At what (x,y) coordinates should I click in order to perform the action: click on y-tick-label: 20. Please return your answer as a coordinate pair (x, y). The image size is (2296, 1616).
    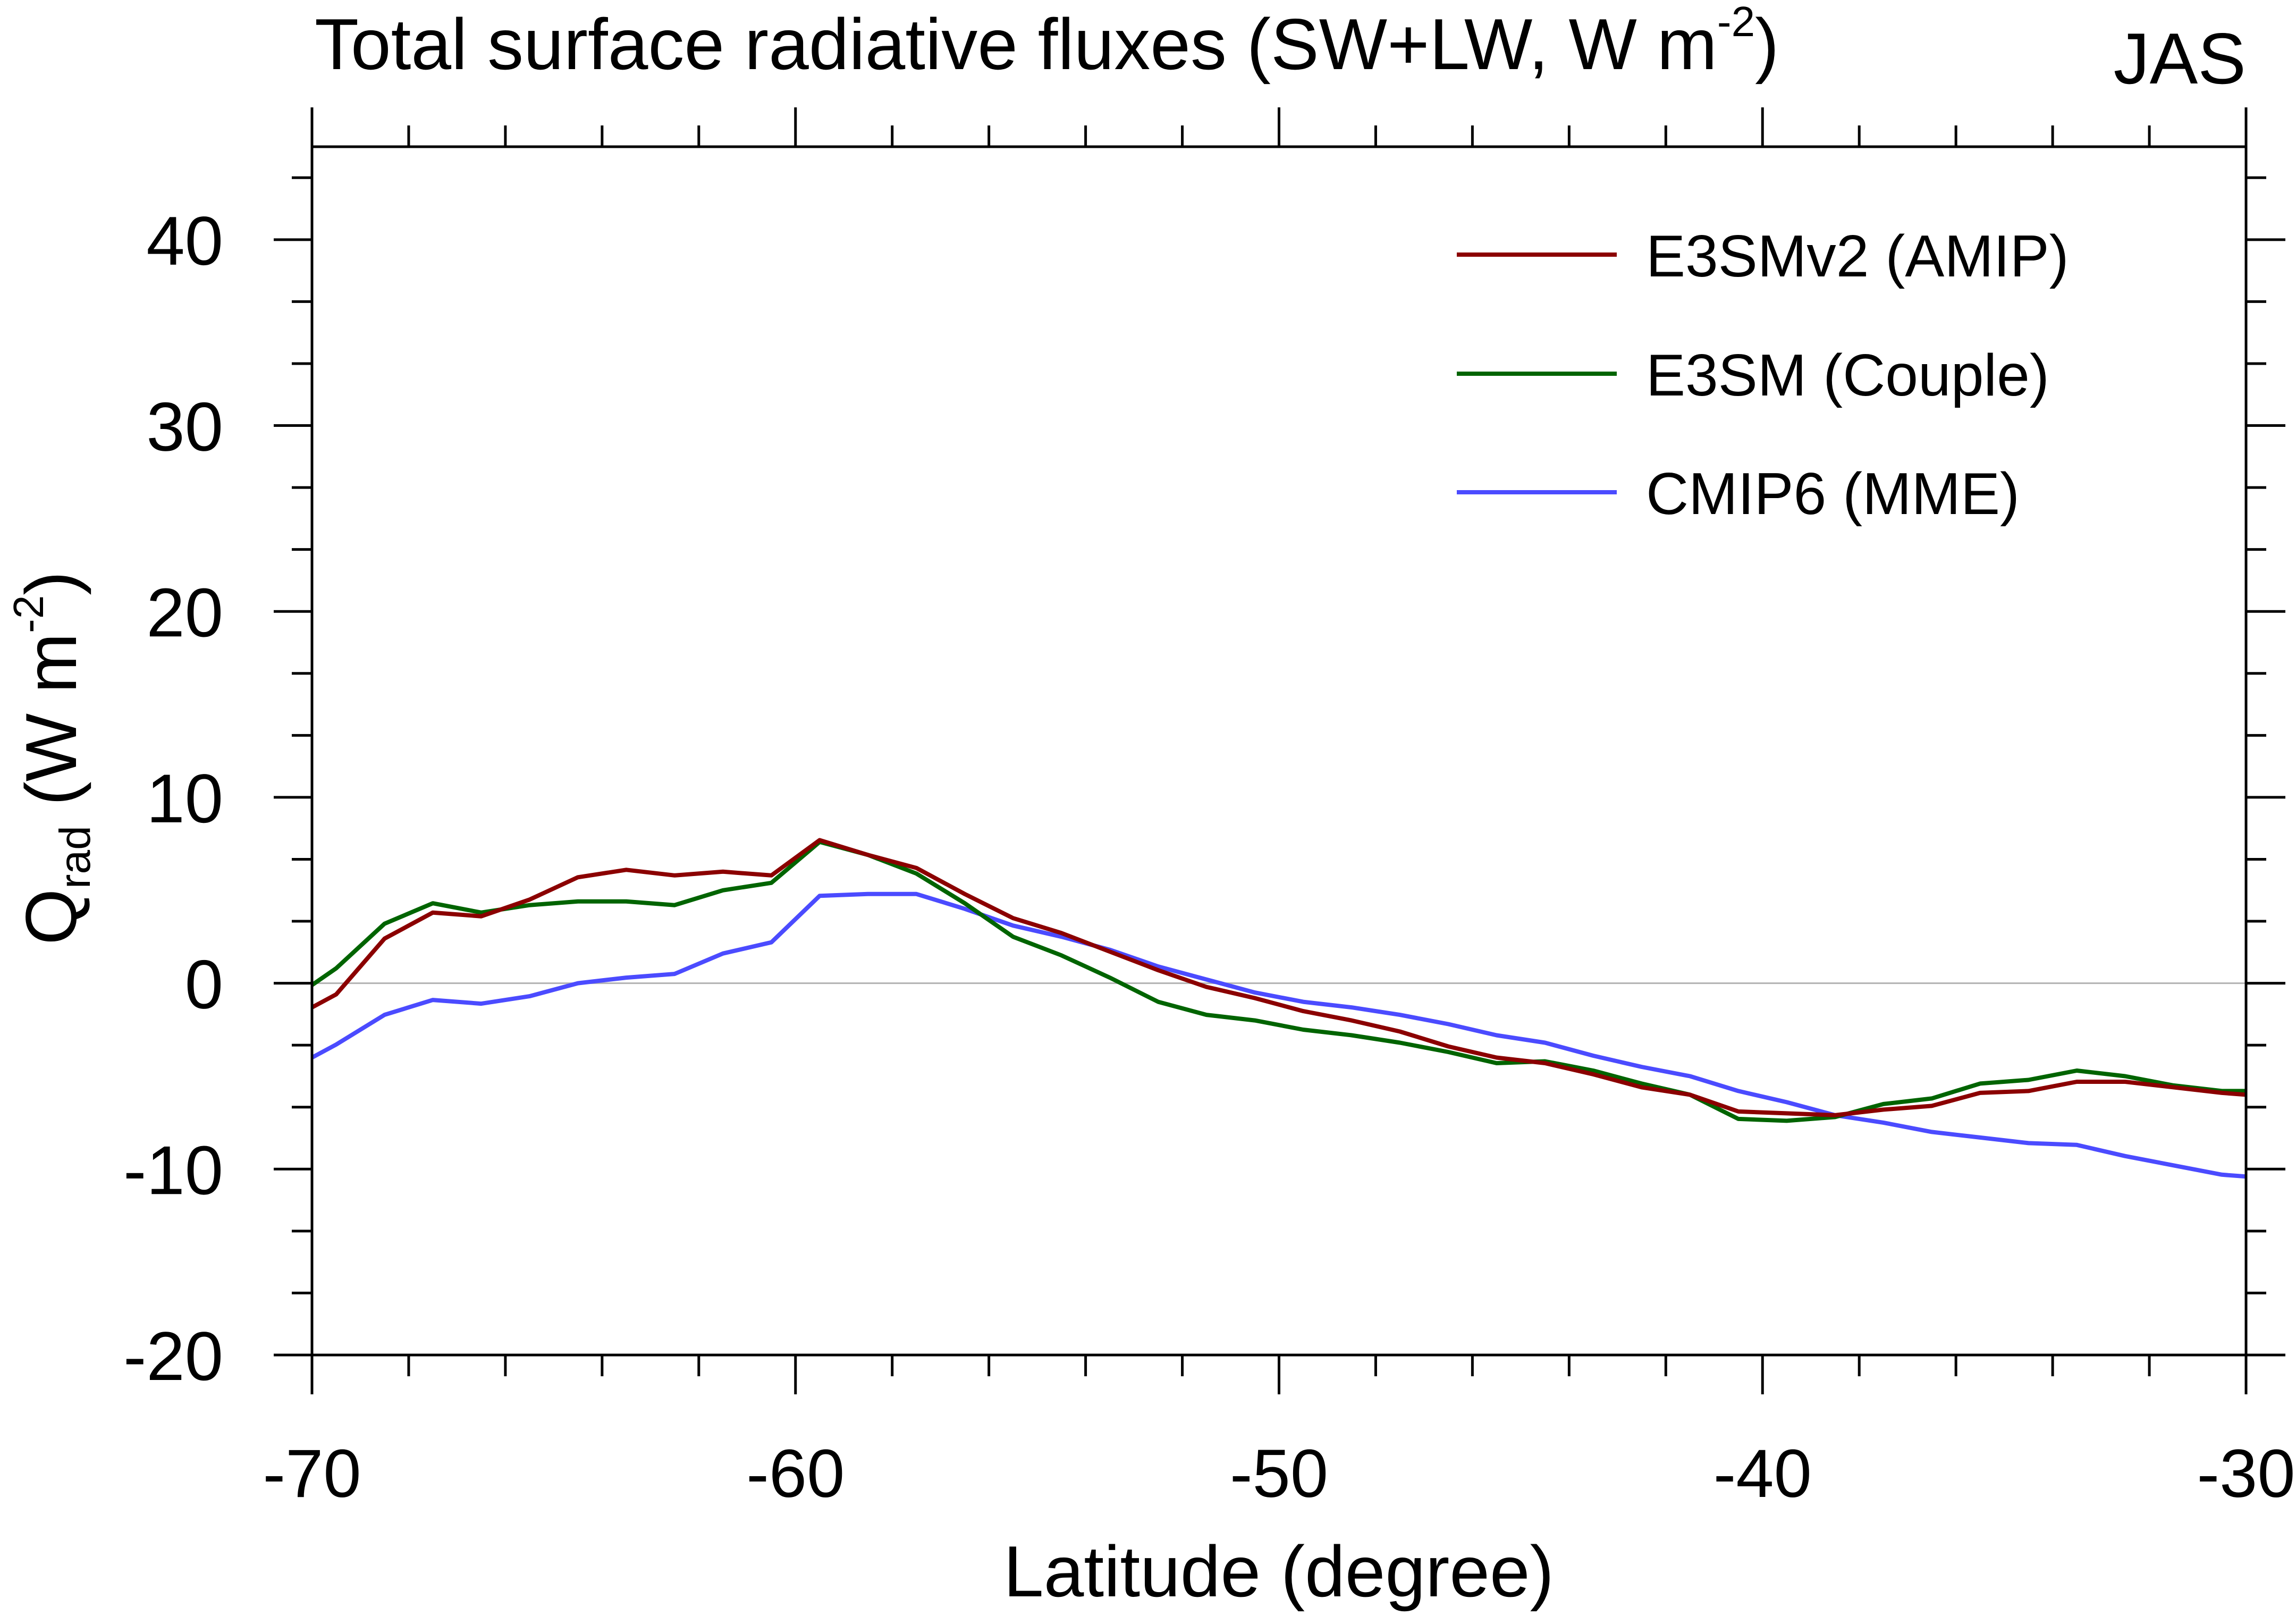
    Looking at the image, I should click on (184, 612).